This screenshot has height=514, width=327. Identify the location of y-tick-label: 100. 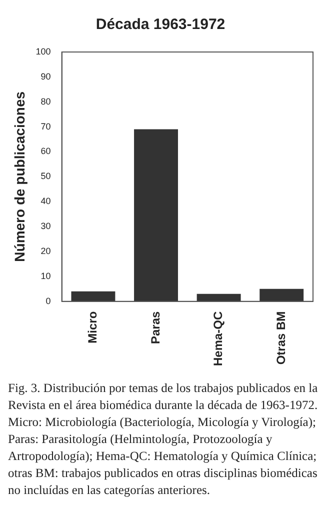
(43, 51).